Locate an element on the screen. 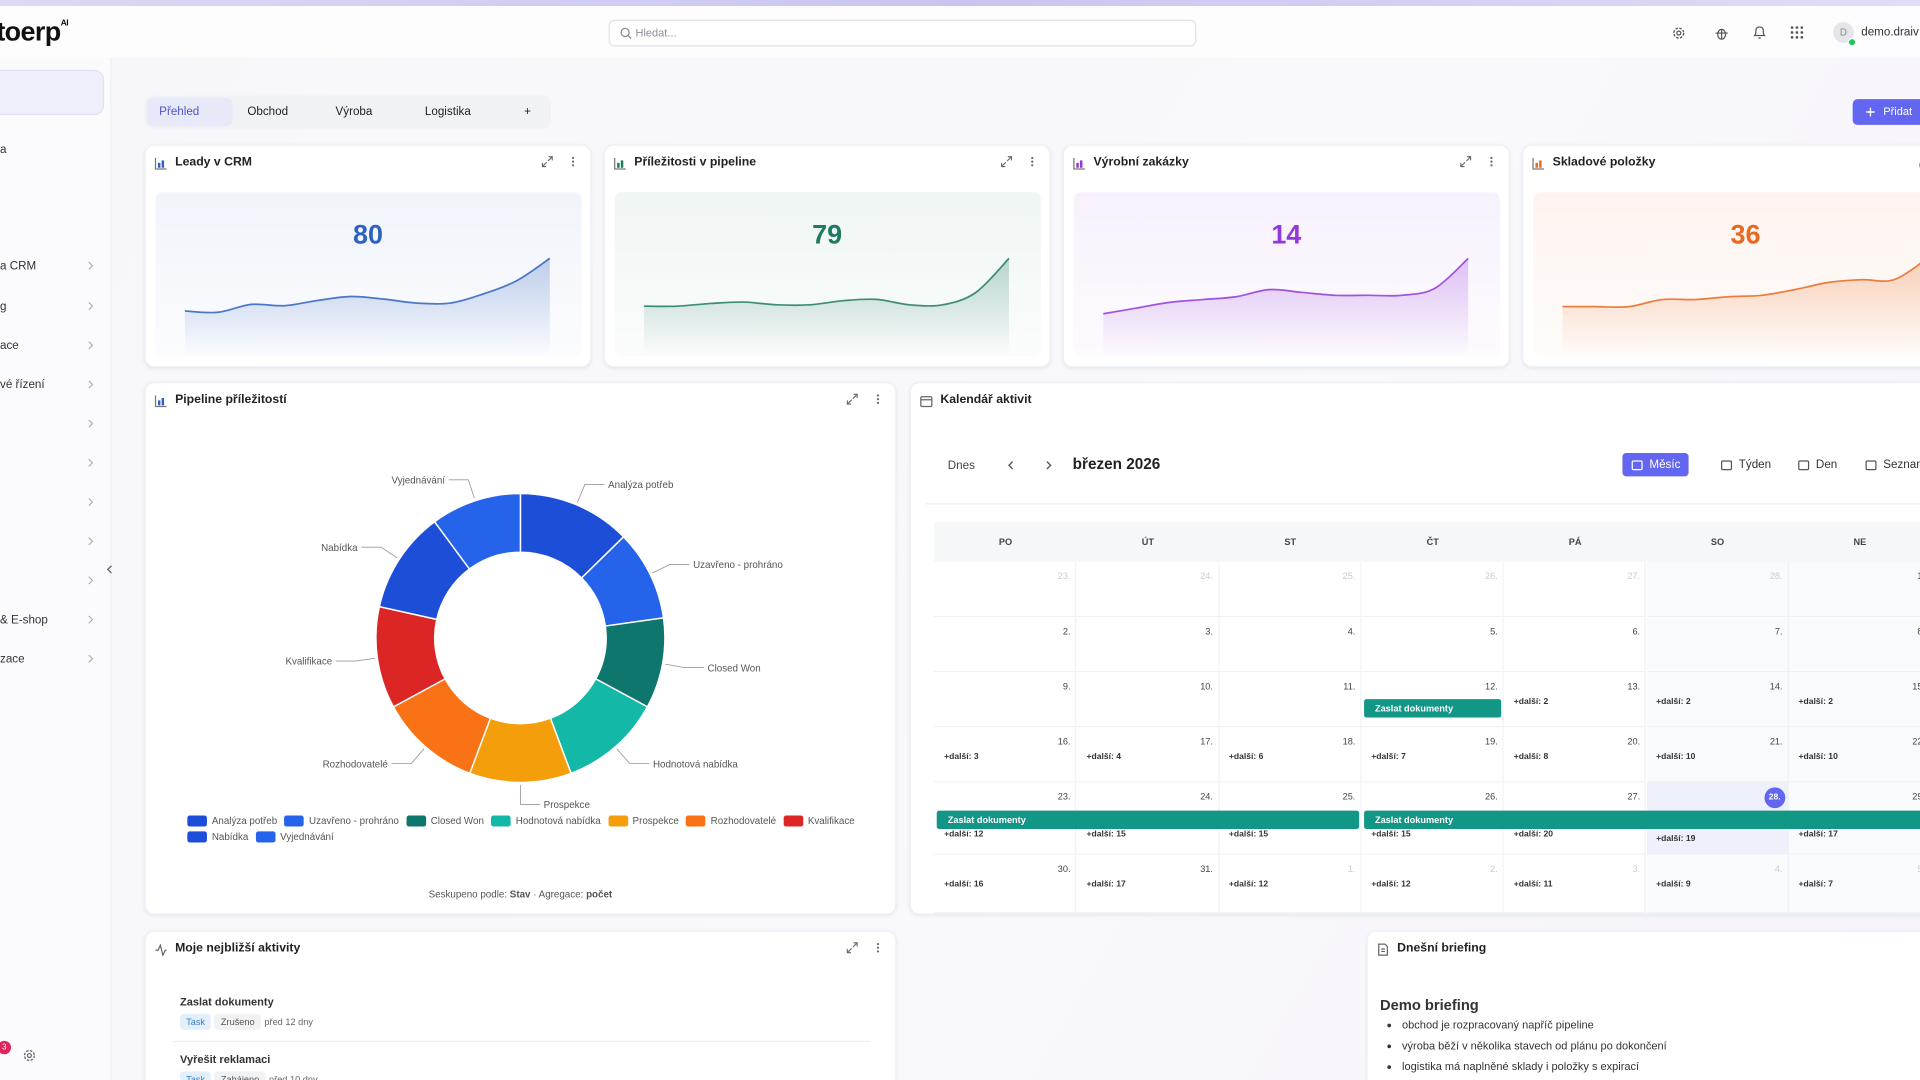  logo: toerpAI is located at coordinates (34, 31).